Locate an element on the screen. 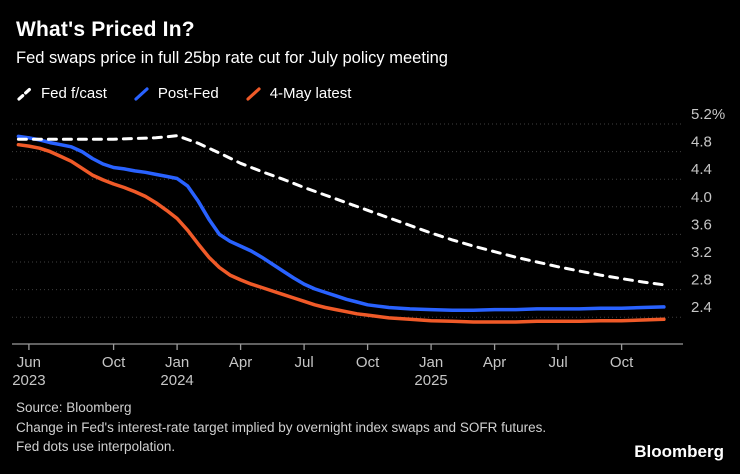  y-axis-label: 2.4 is located at coordinates (701, 307).